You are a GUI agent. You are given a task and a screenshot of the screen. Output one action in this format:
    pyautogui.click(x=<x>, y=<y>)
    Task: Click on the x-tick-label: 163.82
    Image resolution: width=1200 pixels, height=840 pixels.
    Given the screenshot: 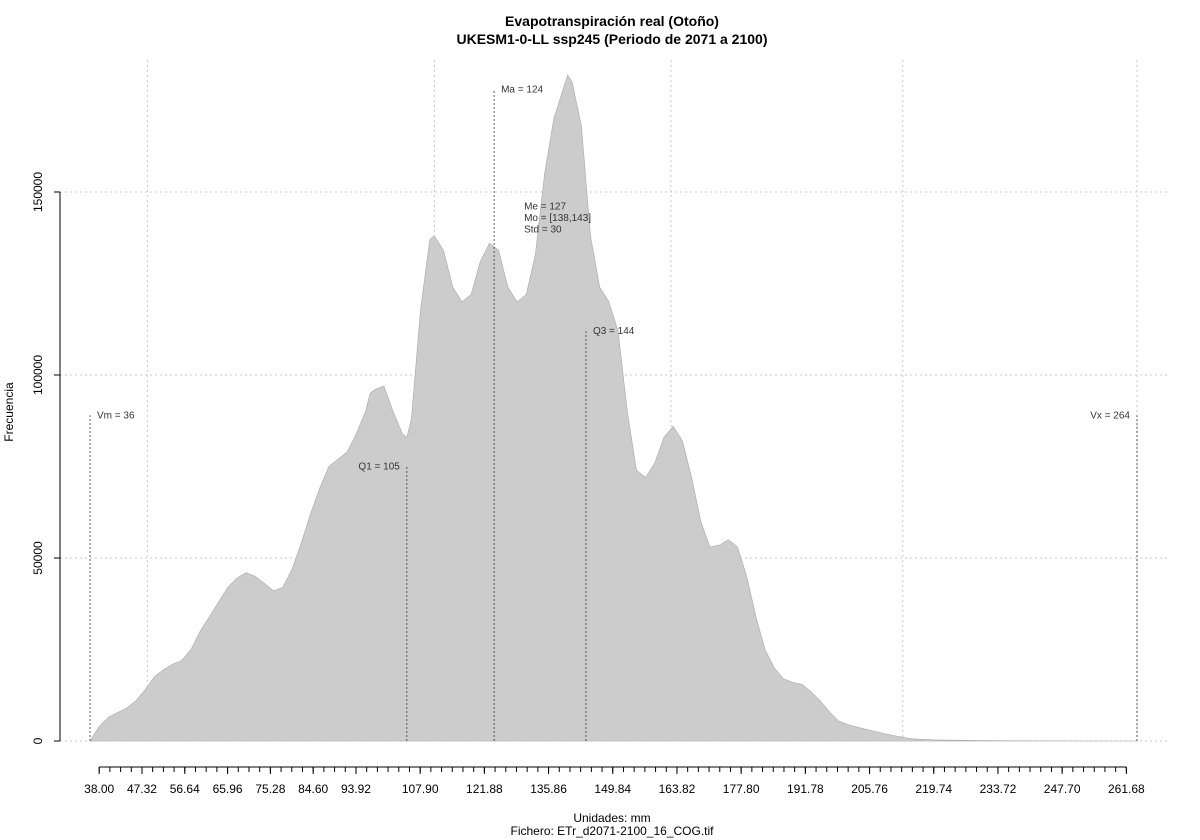 What is the action you would take?
    pyautogui.click(x=677, y=789)
    